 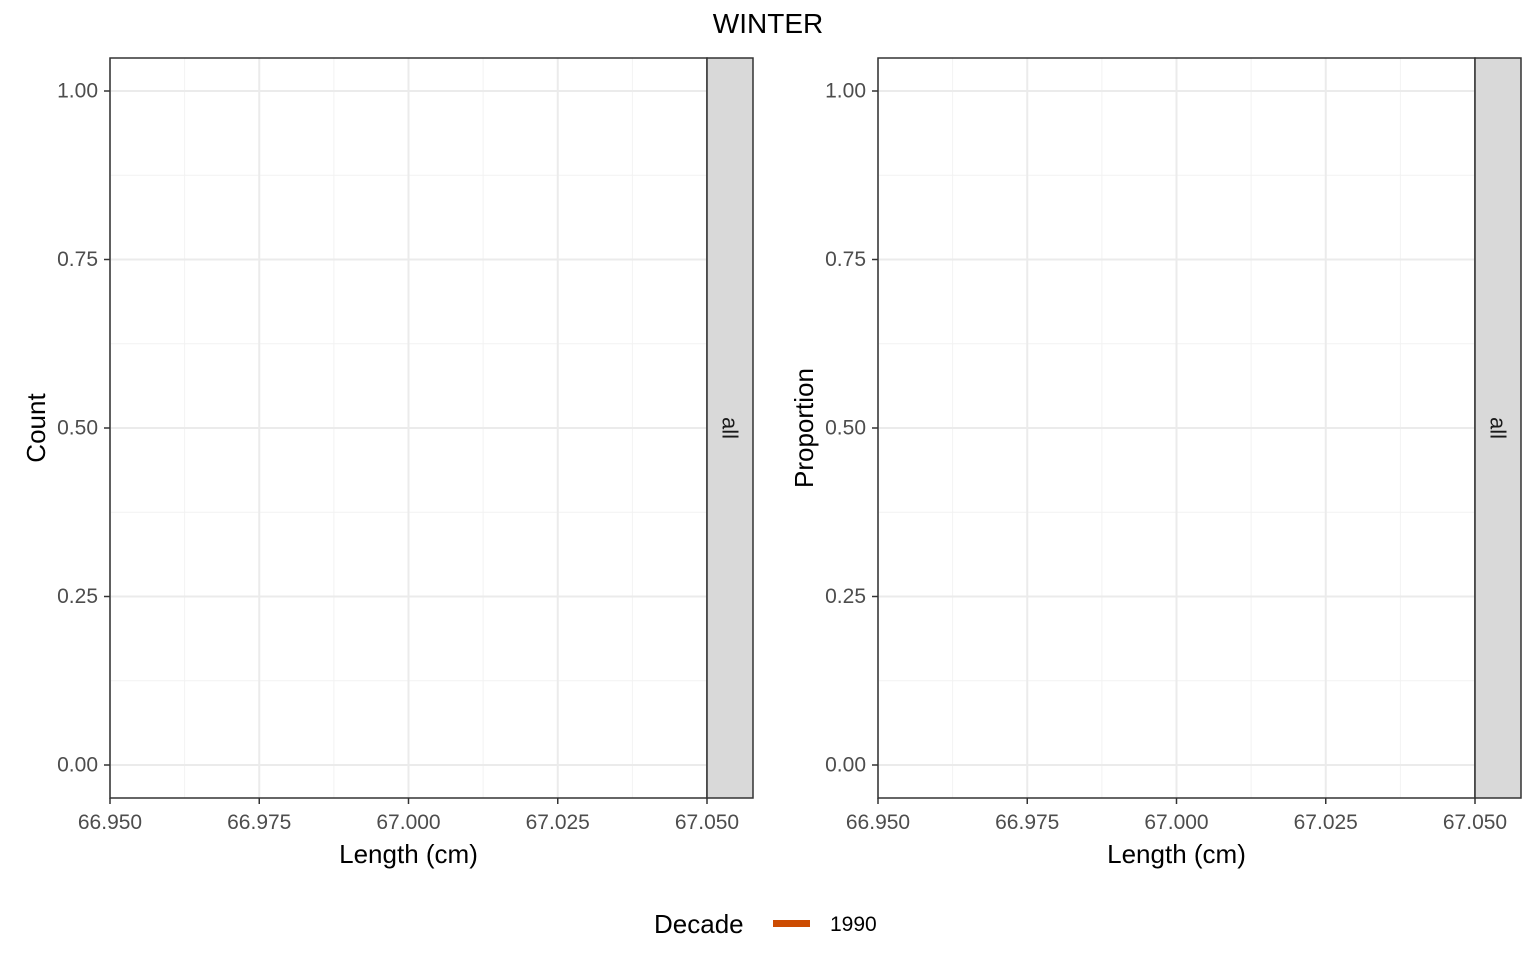 I want to click on legend-label-1990: 1990, so click(x=853, y=924).